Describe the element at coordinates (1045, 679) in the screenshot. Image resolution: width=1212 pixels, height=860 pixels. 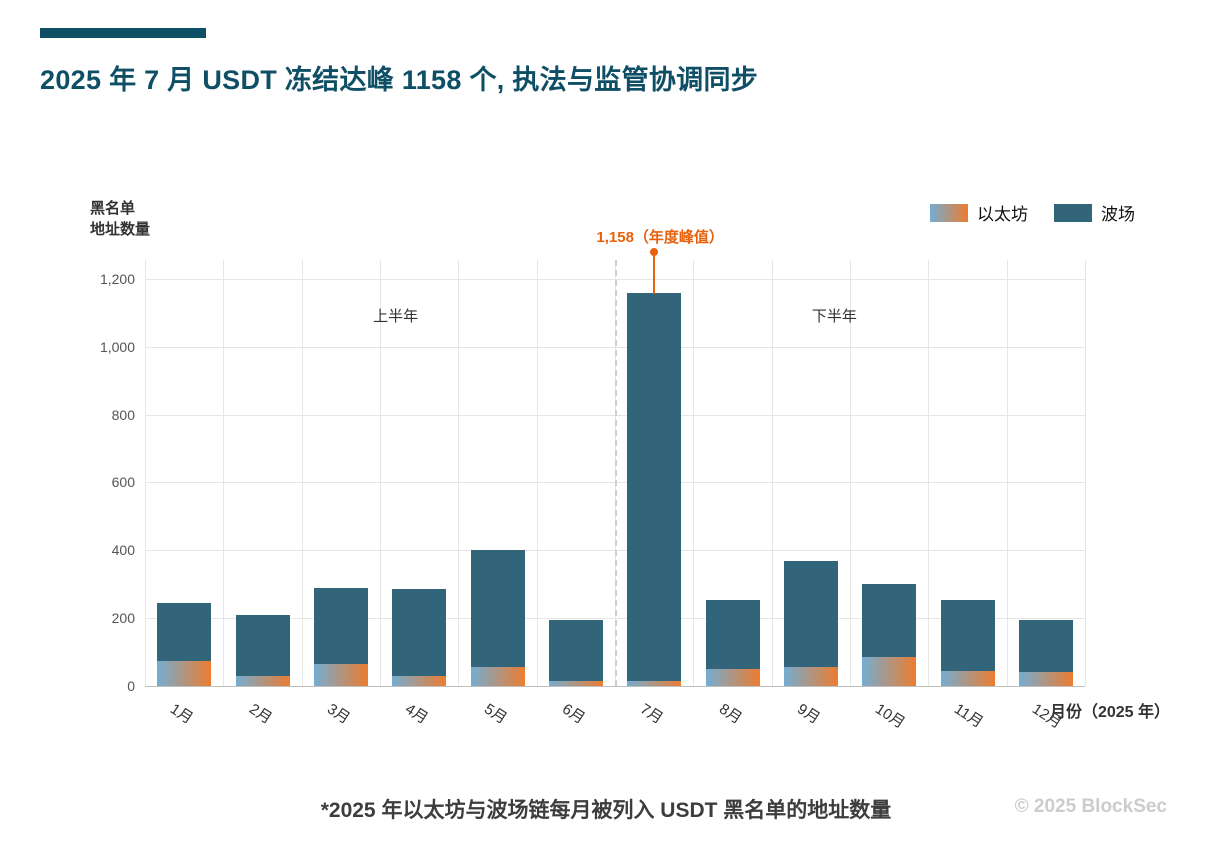
I see `bar-ethereum-12月` at that location.